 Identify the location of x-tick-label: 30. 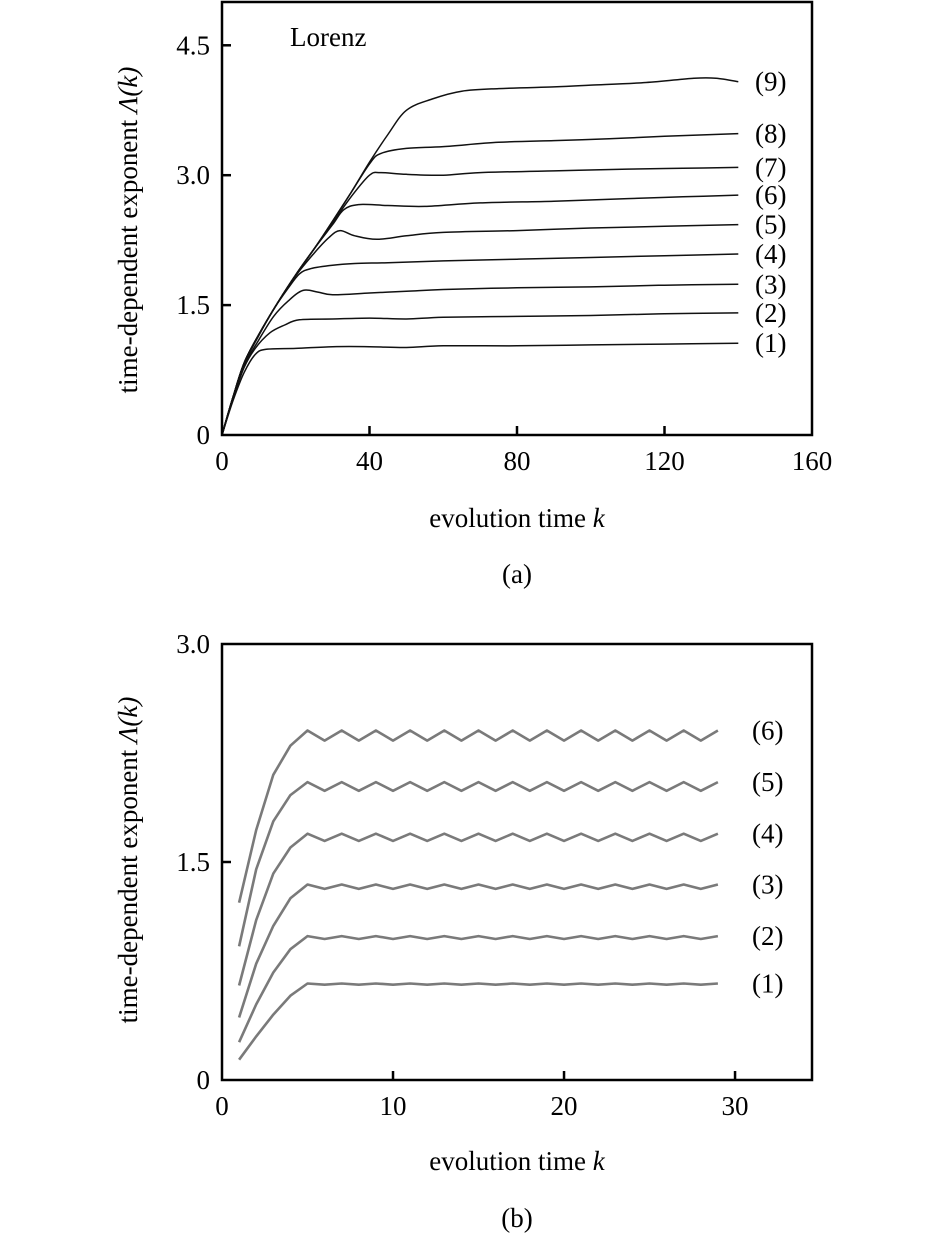
(735, 1106).